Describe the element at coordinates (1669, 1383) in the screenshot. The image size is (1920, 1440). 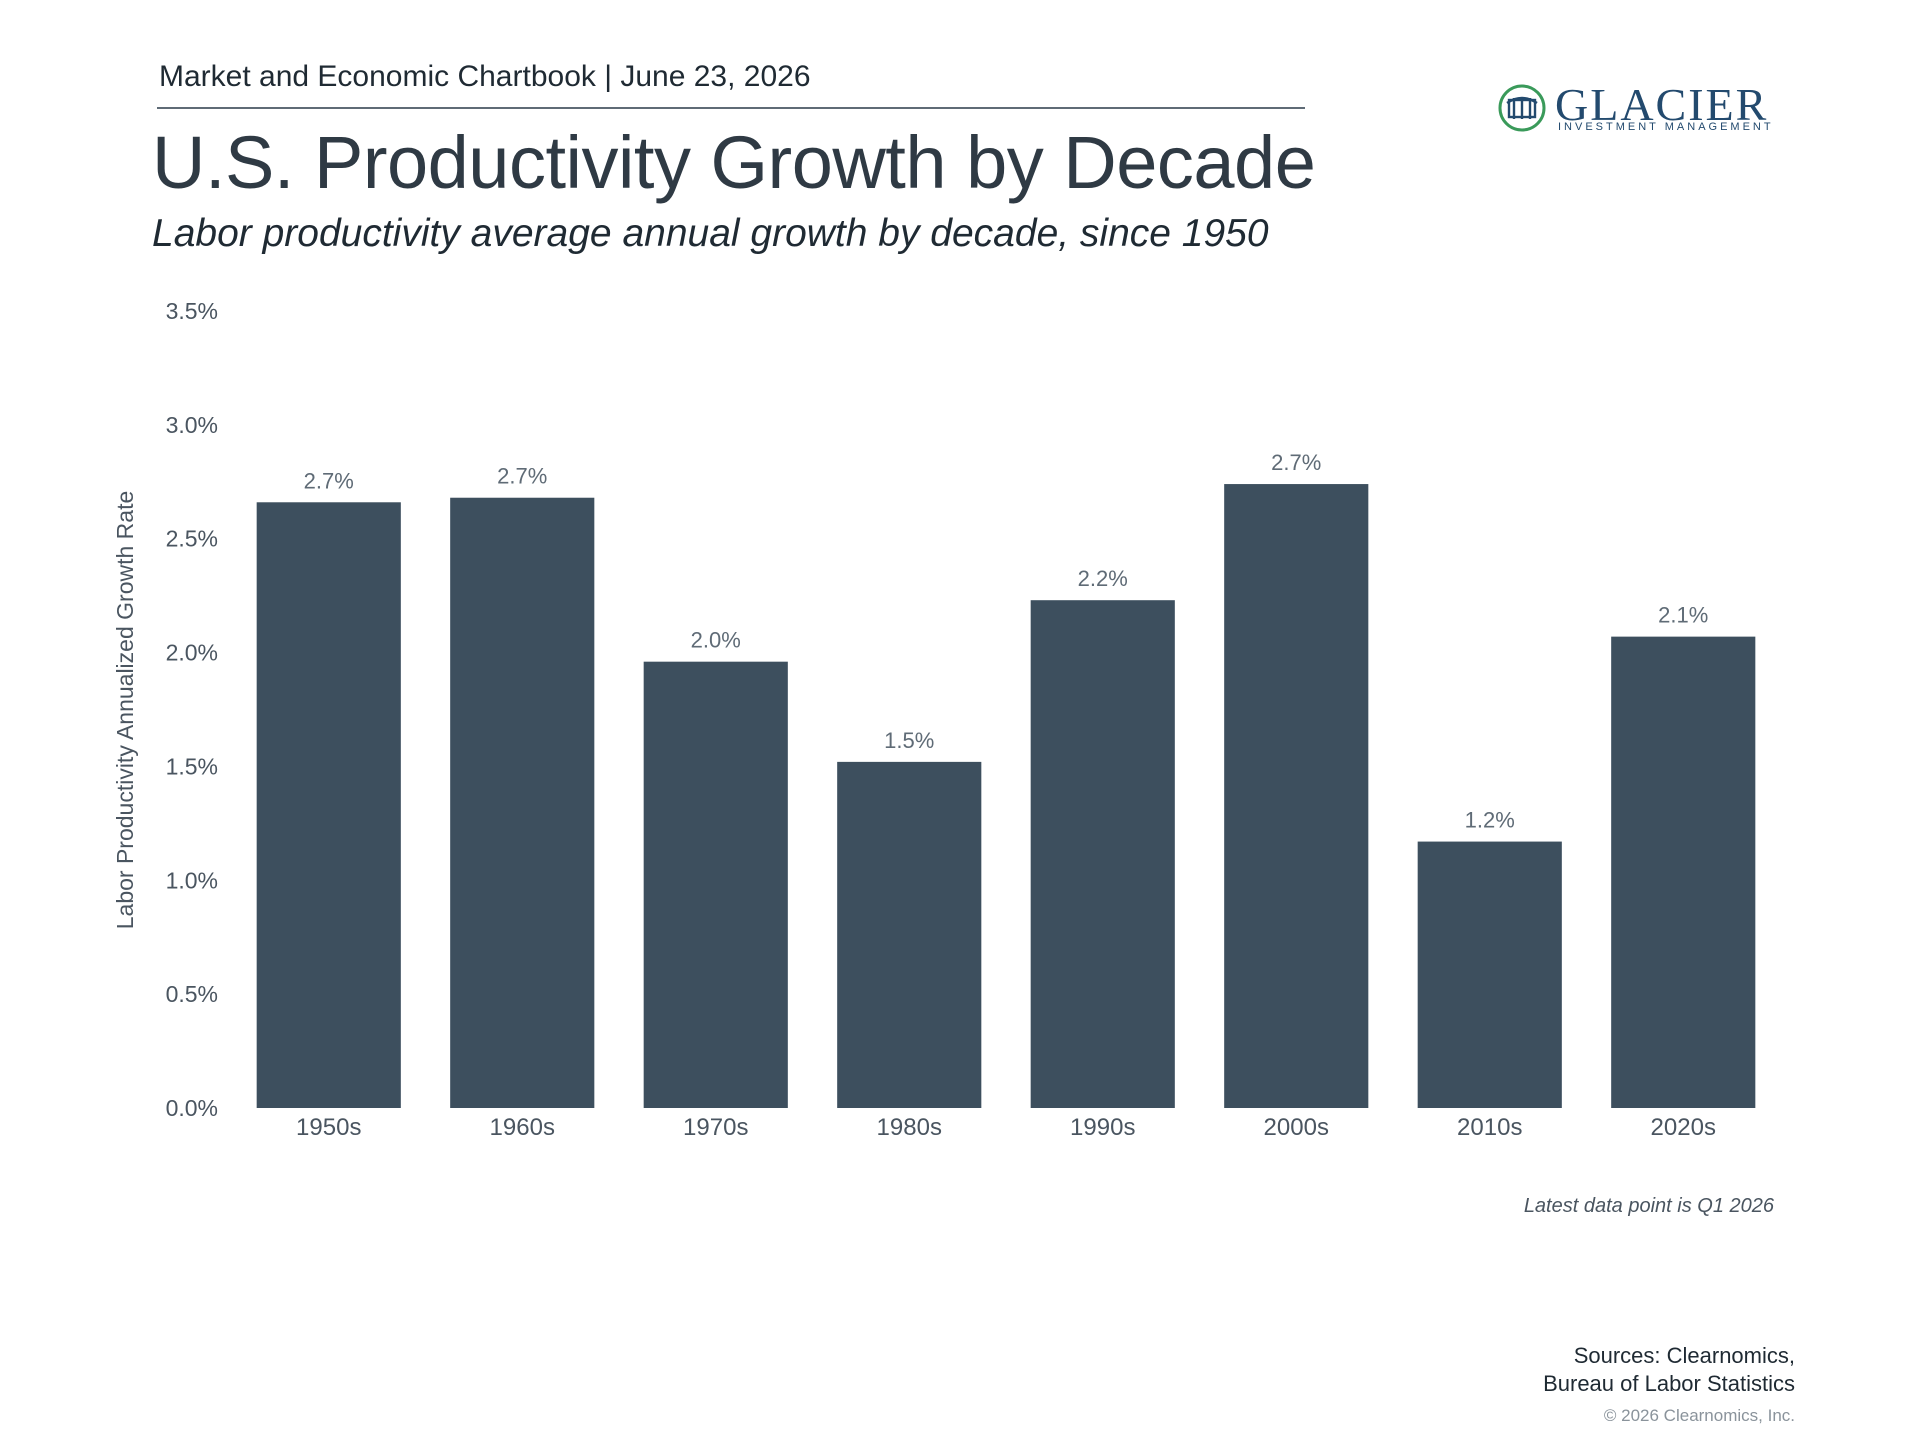
I see `sources-line-2: Bureau of Labor Statistics` at that location.